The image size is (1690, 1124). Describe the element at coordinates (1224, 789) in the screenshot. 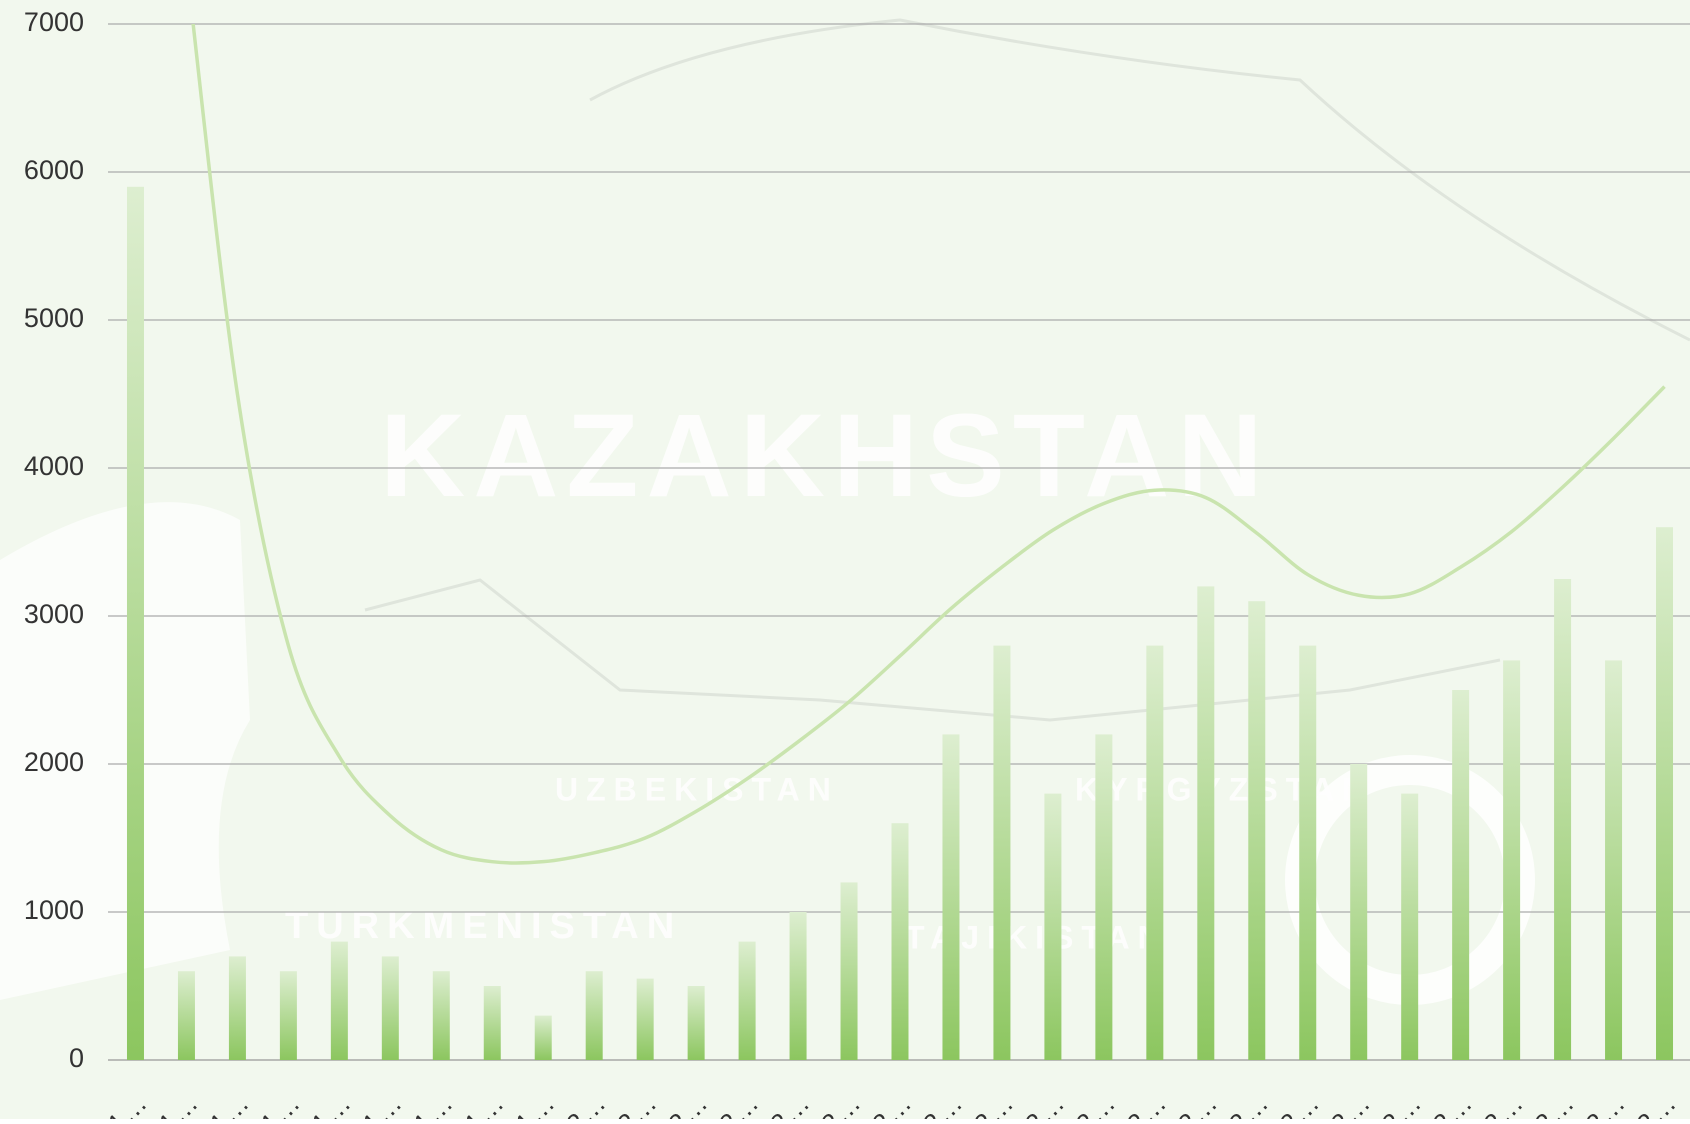

I see `background-label: KYRGYZSTAN` at that location.